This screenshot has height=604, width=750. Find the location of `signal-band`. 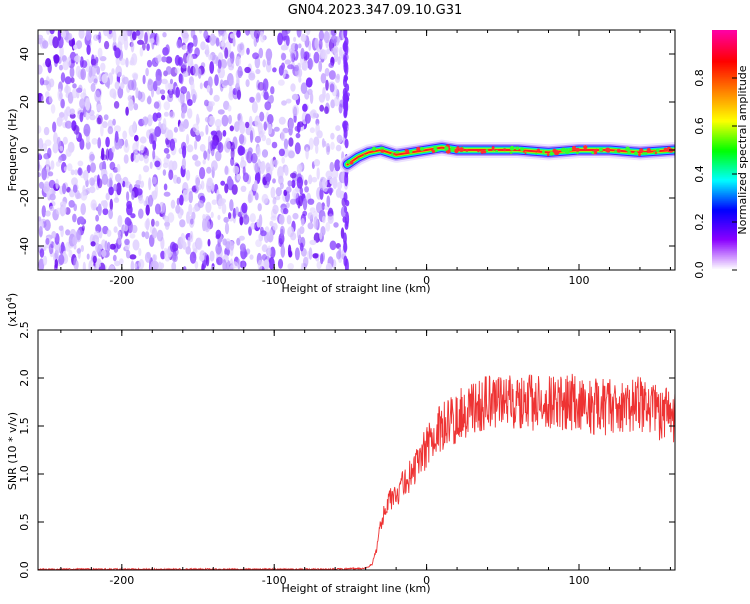

signal-band is located at coordinates (507, 156).